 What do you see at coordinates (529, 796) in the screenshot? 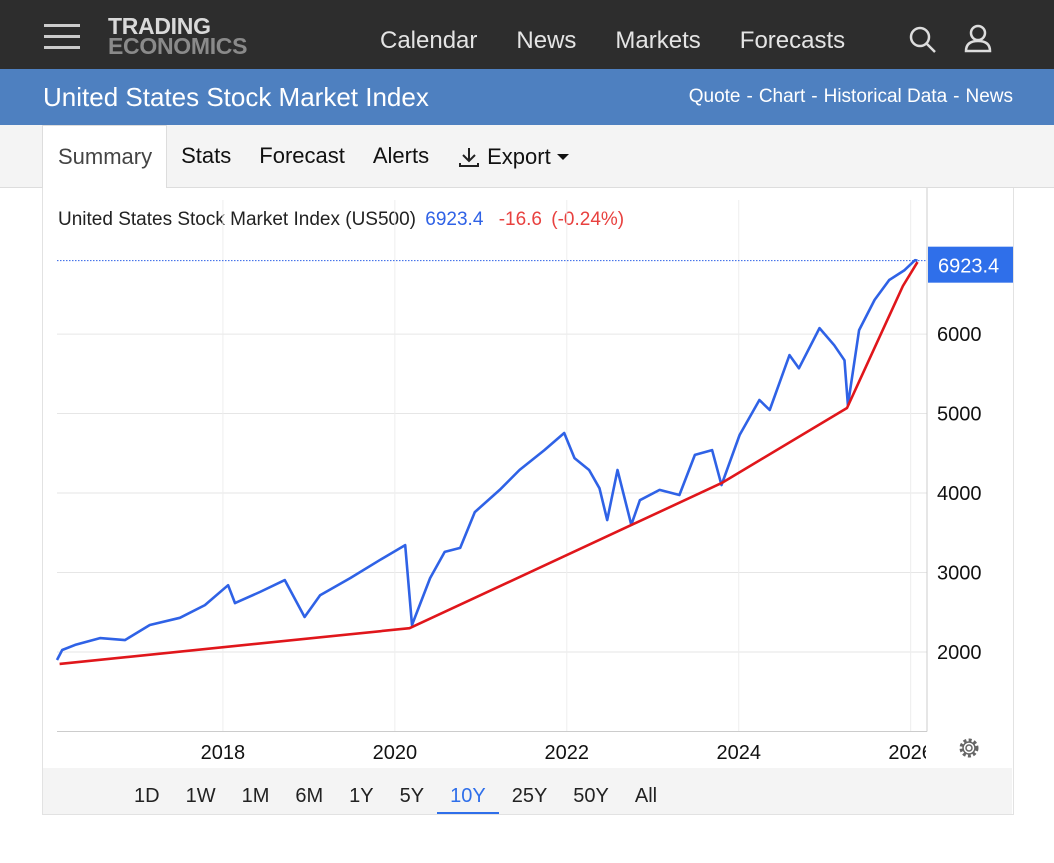
I see `range-button: 25Y` at bounding box center [529, 796].